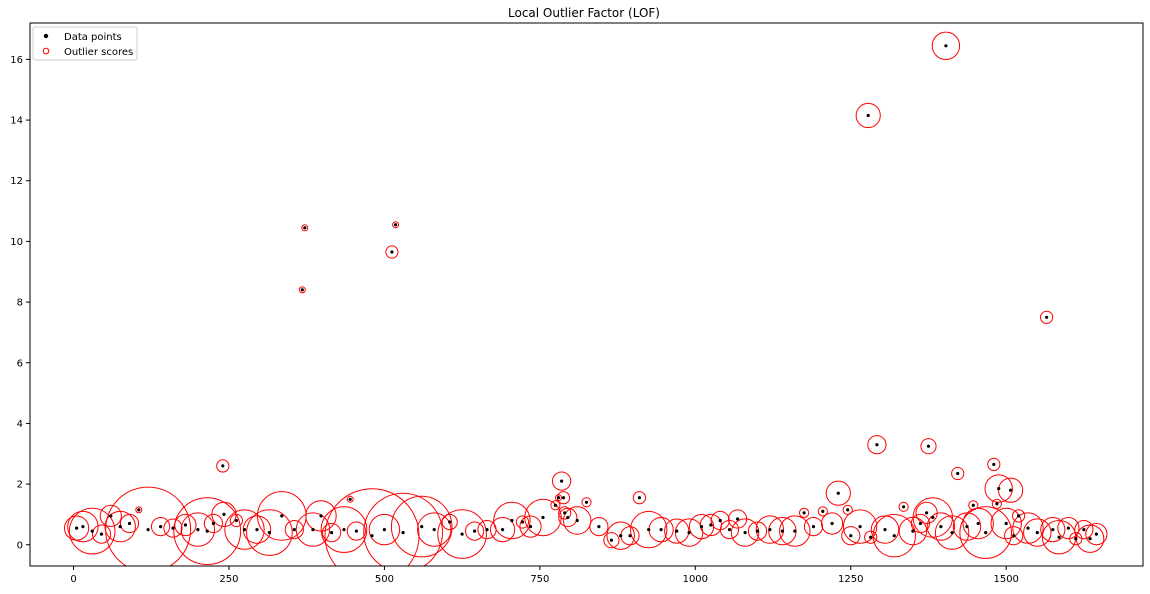 Image resolution: width=1150 pixels, height=594 pixels. I want to click on legend-label-data-points: Data points, so click(93, 37).